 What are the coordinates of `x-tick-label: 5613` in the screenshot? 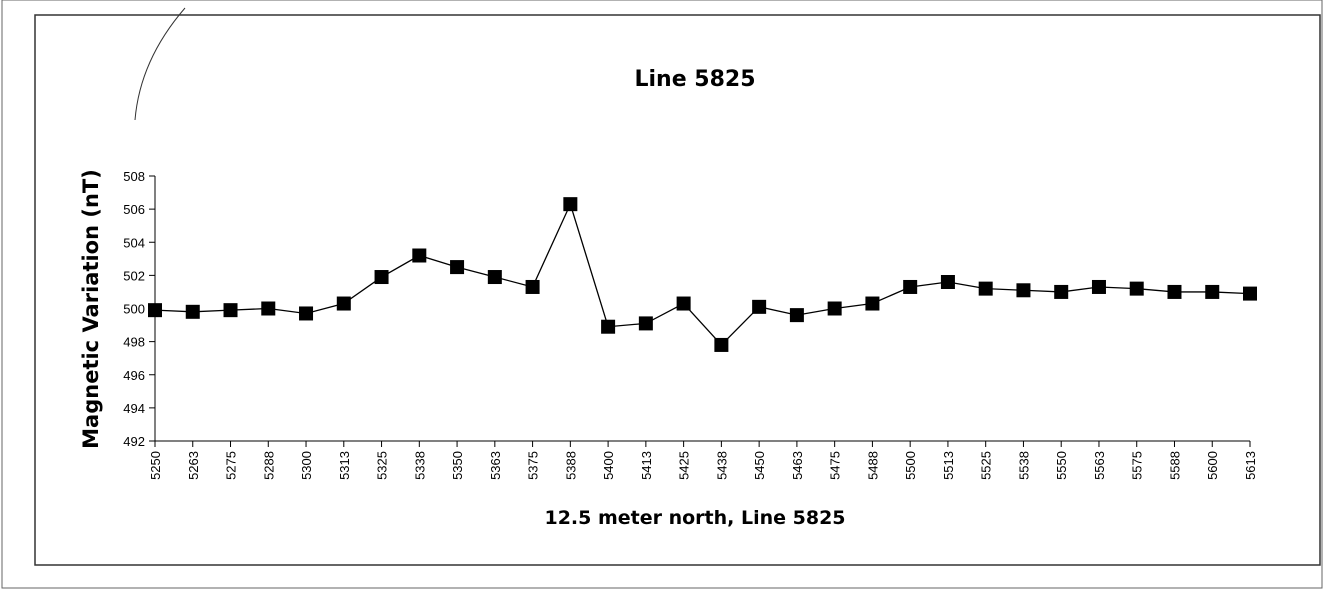 It's located at (1250, 465).